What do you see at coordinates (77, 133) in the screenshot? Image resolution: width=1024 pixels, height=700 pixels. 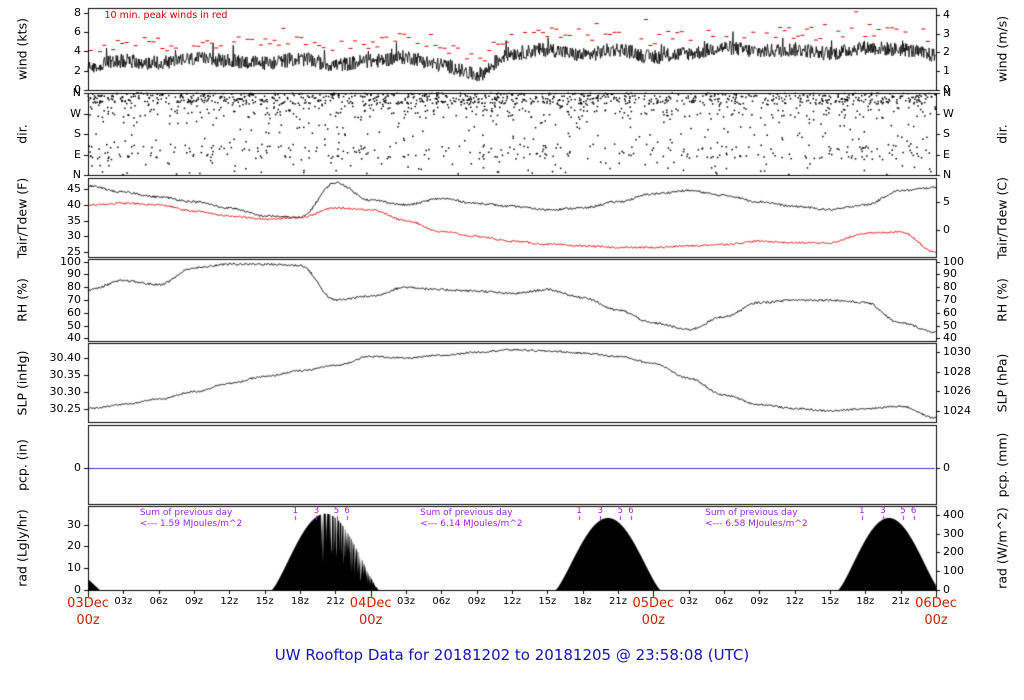 I see `ytick-label-left-dir: S` at bounding box center [77, 133].